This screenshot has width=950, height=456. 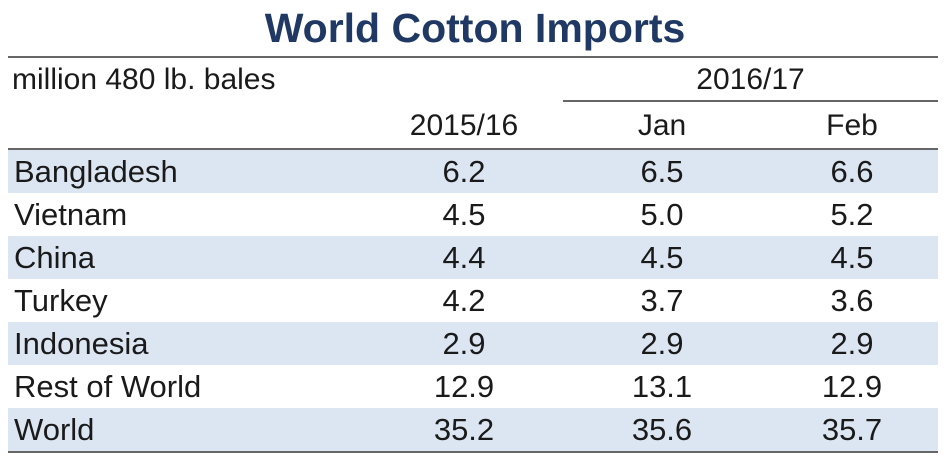 What do you see at coordinates (662, 300) in the screenshot?
I see `cell-value: 3.7` at bounding box center [662, 300].